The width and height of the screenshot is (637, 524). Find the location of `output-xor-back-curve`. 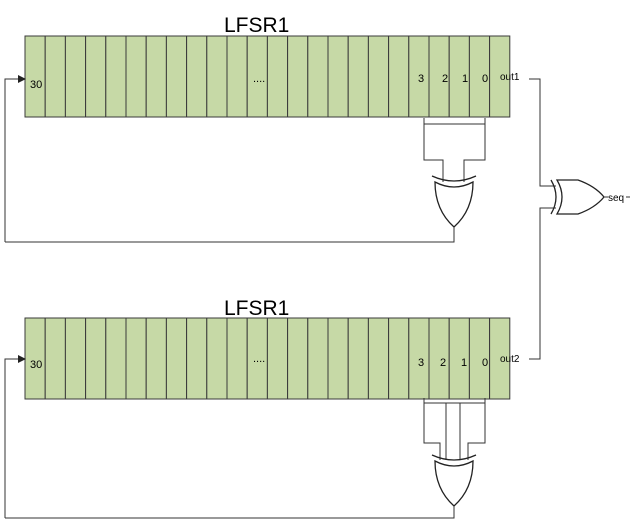

output-xor-back-curve is located at coordinates (553, 197).